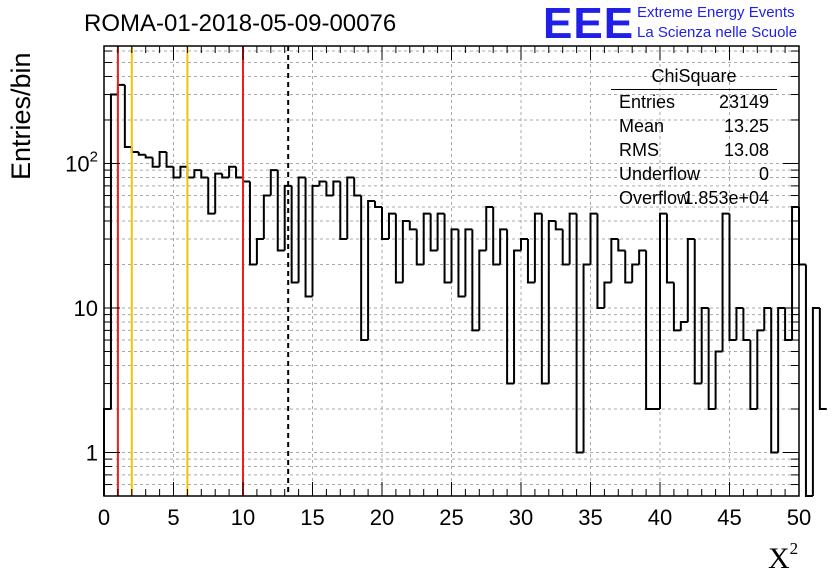  I want to click on stats-key: Entries, so click(647, 102).